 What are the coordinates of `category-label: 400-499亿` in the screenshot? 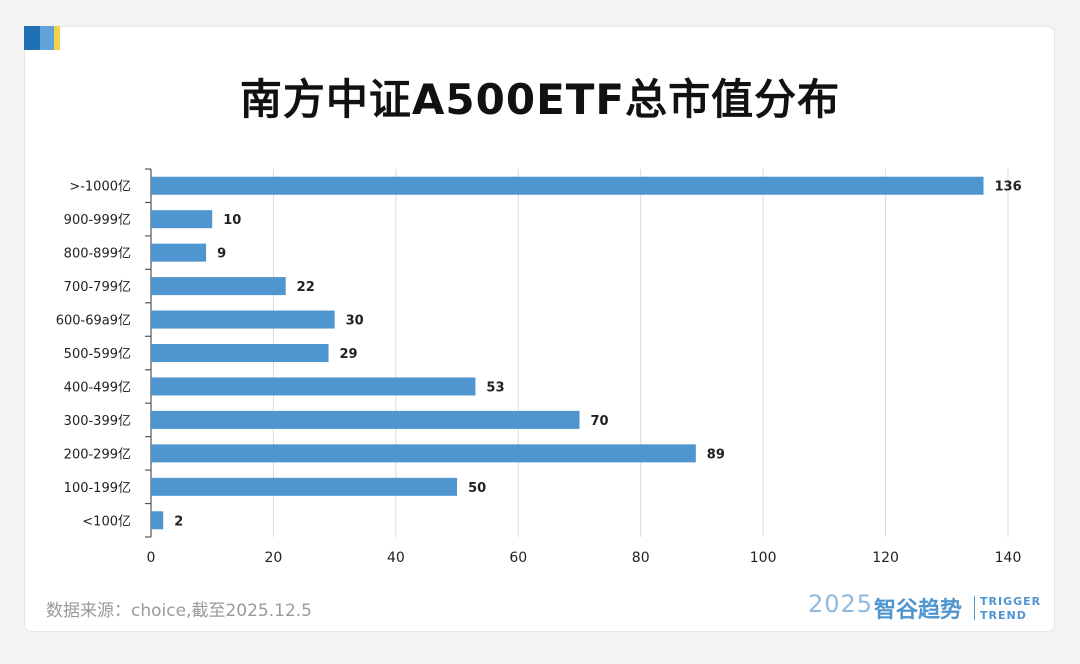 It's located at (97, 387).